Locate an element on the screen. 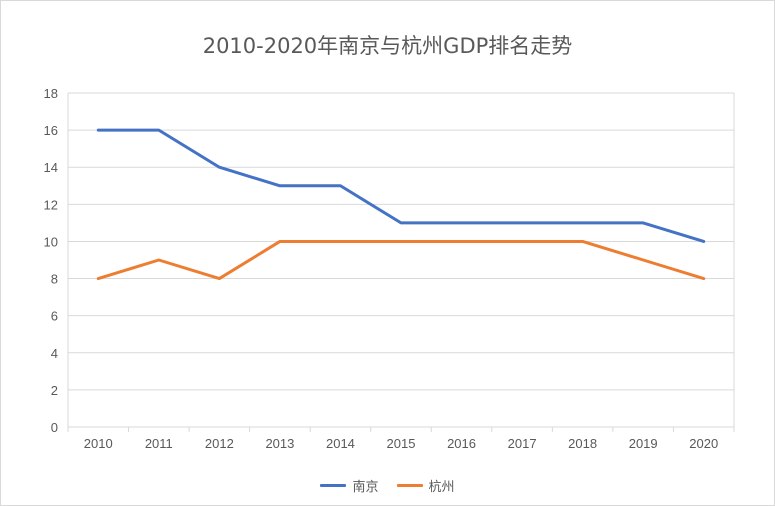 The height and width of the screenshot is (506, 775). legend: 南京 杭州 is located at coordinates (387, 485).